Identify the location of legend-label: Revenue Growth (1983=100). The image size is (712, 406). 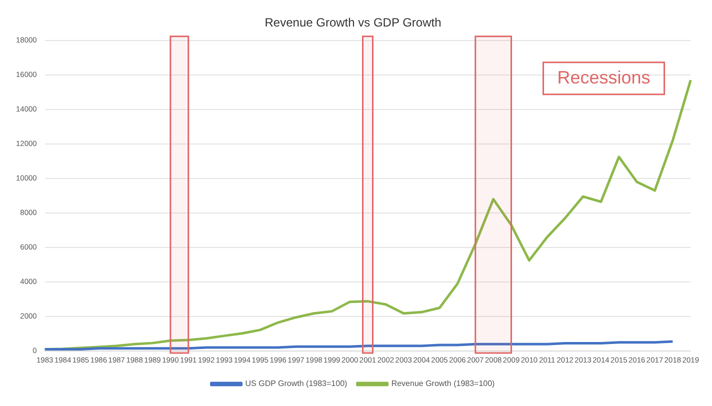
(443, 383).